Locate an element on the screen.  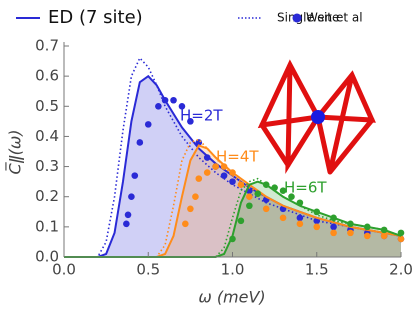
field-label: H=4T is located at coordinates (237, 157).